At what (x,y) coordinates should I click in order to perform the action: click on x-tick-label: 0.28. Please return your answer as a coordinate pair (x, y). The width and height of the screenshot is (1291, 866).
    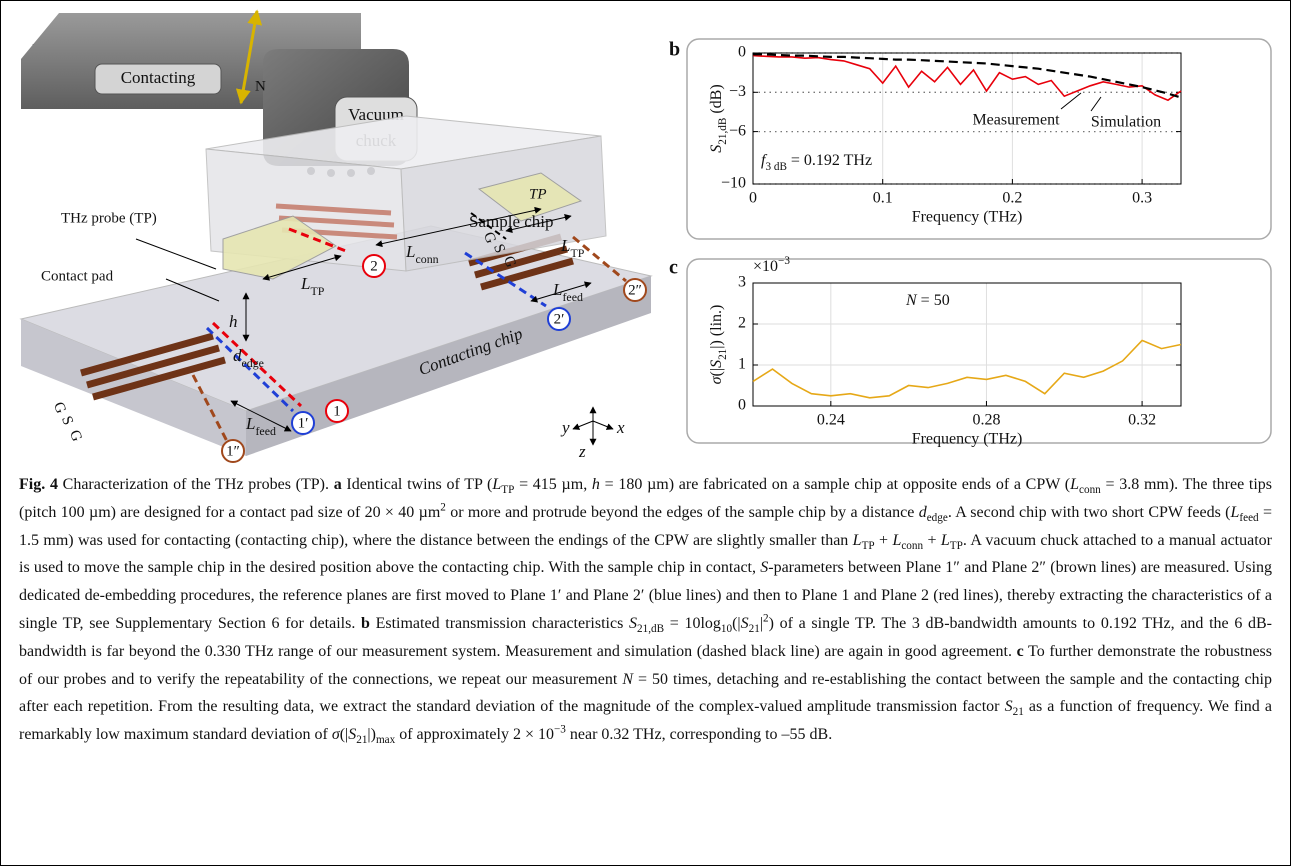
    Looking at the image, I should click on (986, 420).